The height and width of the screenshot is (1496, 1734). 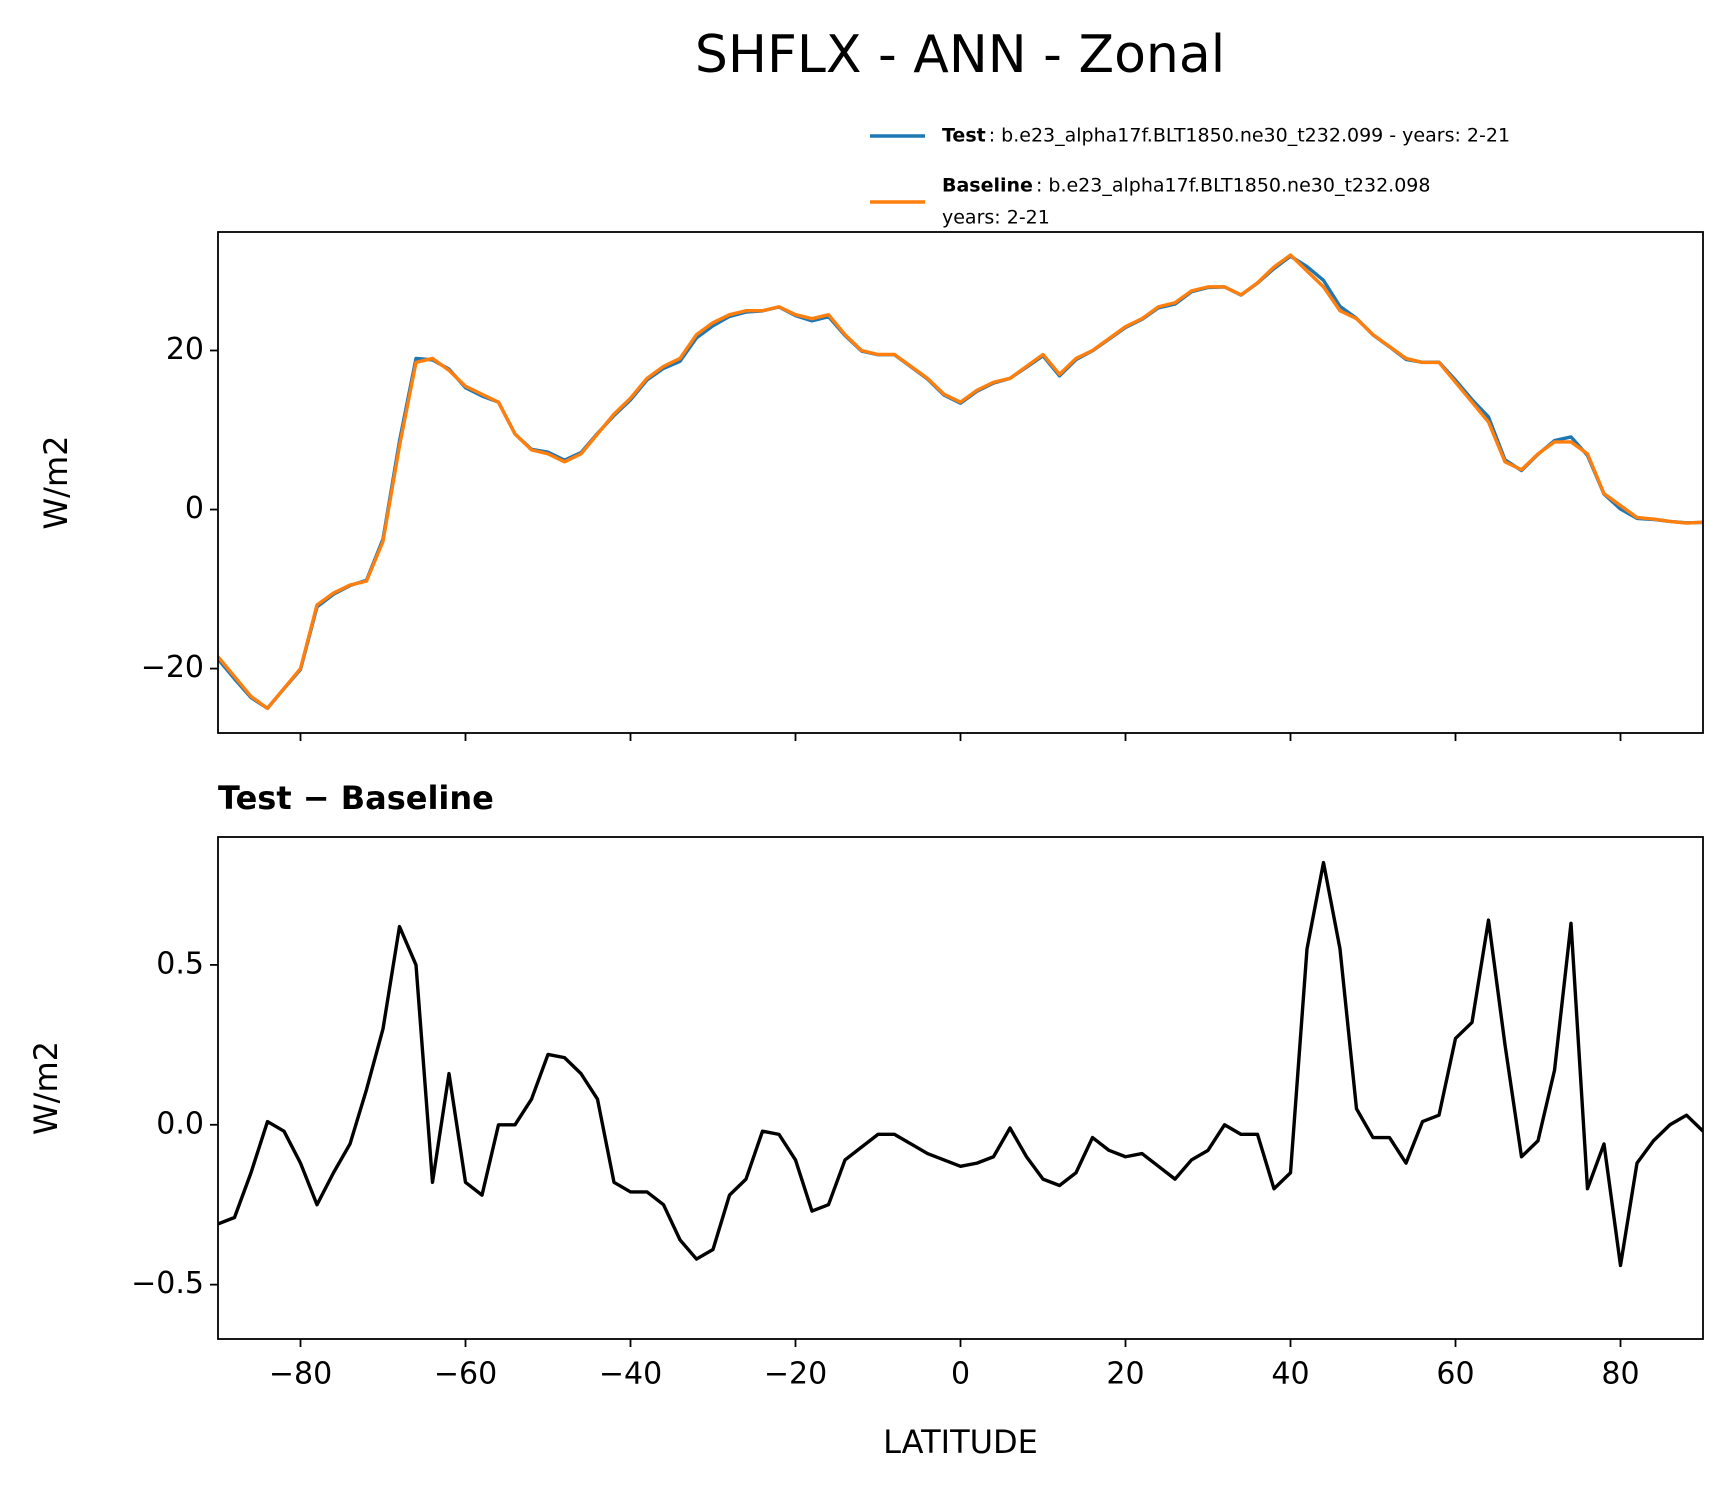 What do you see at coordinates (180, 1123) in the screenshot?
I see `y-tick-label: 0.0` at bounding box center [180, 1123].